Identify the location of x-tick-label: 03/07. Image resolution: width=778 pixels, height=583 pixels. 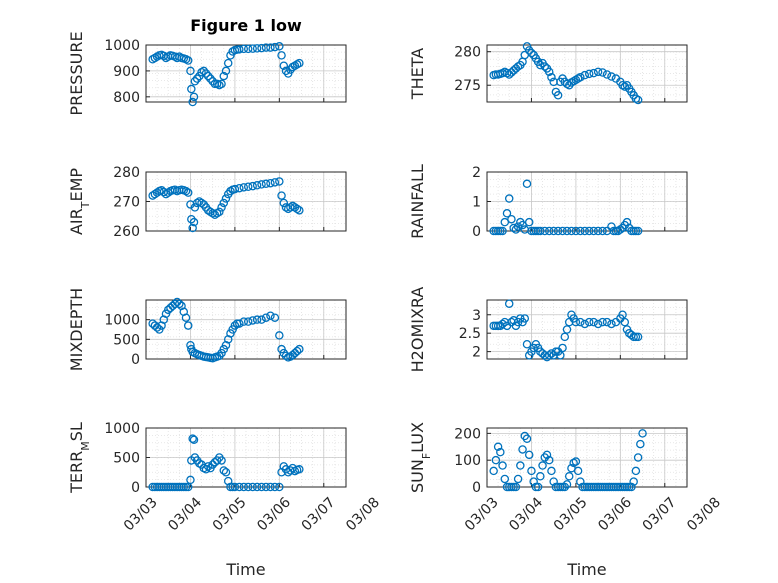
(319, 514).